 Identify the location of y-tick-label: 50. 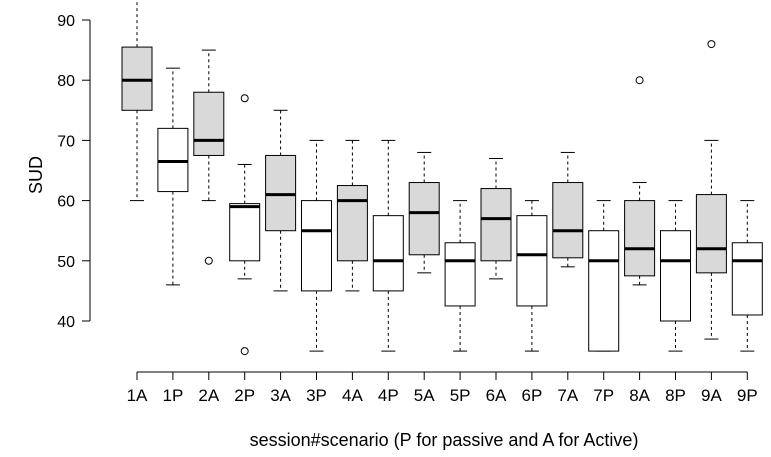
(66, 262).